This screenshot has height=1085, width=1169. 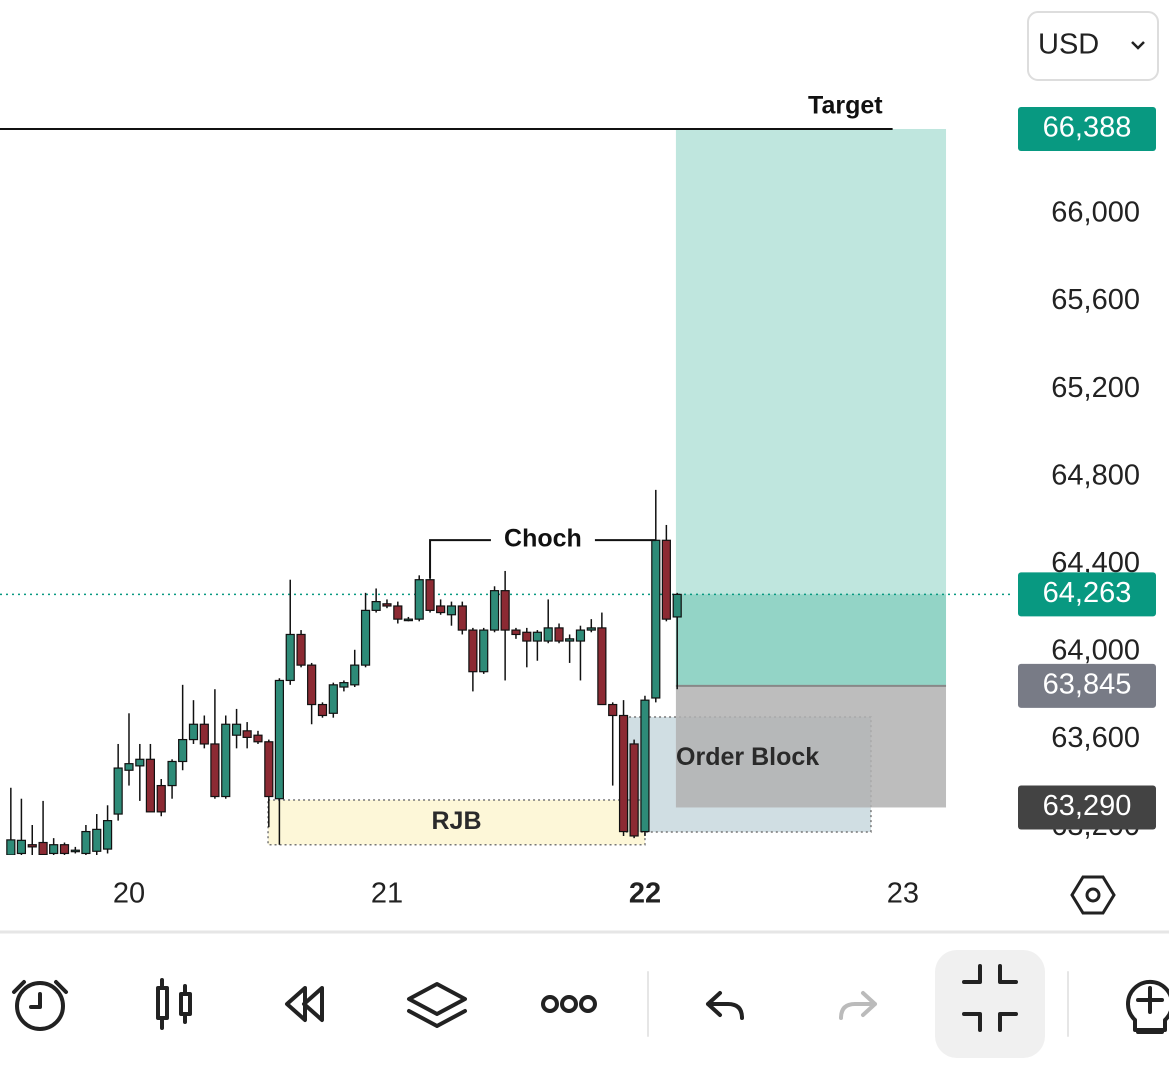 I want to click on price-tag-label: 66,388, so click(x=1087, y=128).